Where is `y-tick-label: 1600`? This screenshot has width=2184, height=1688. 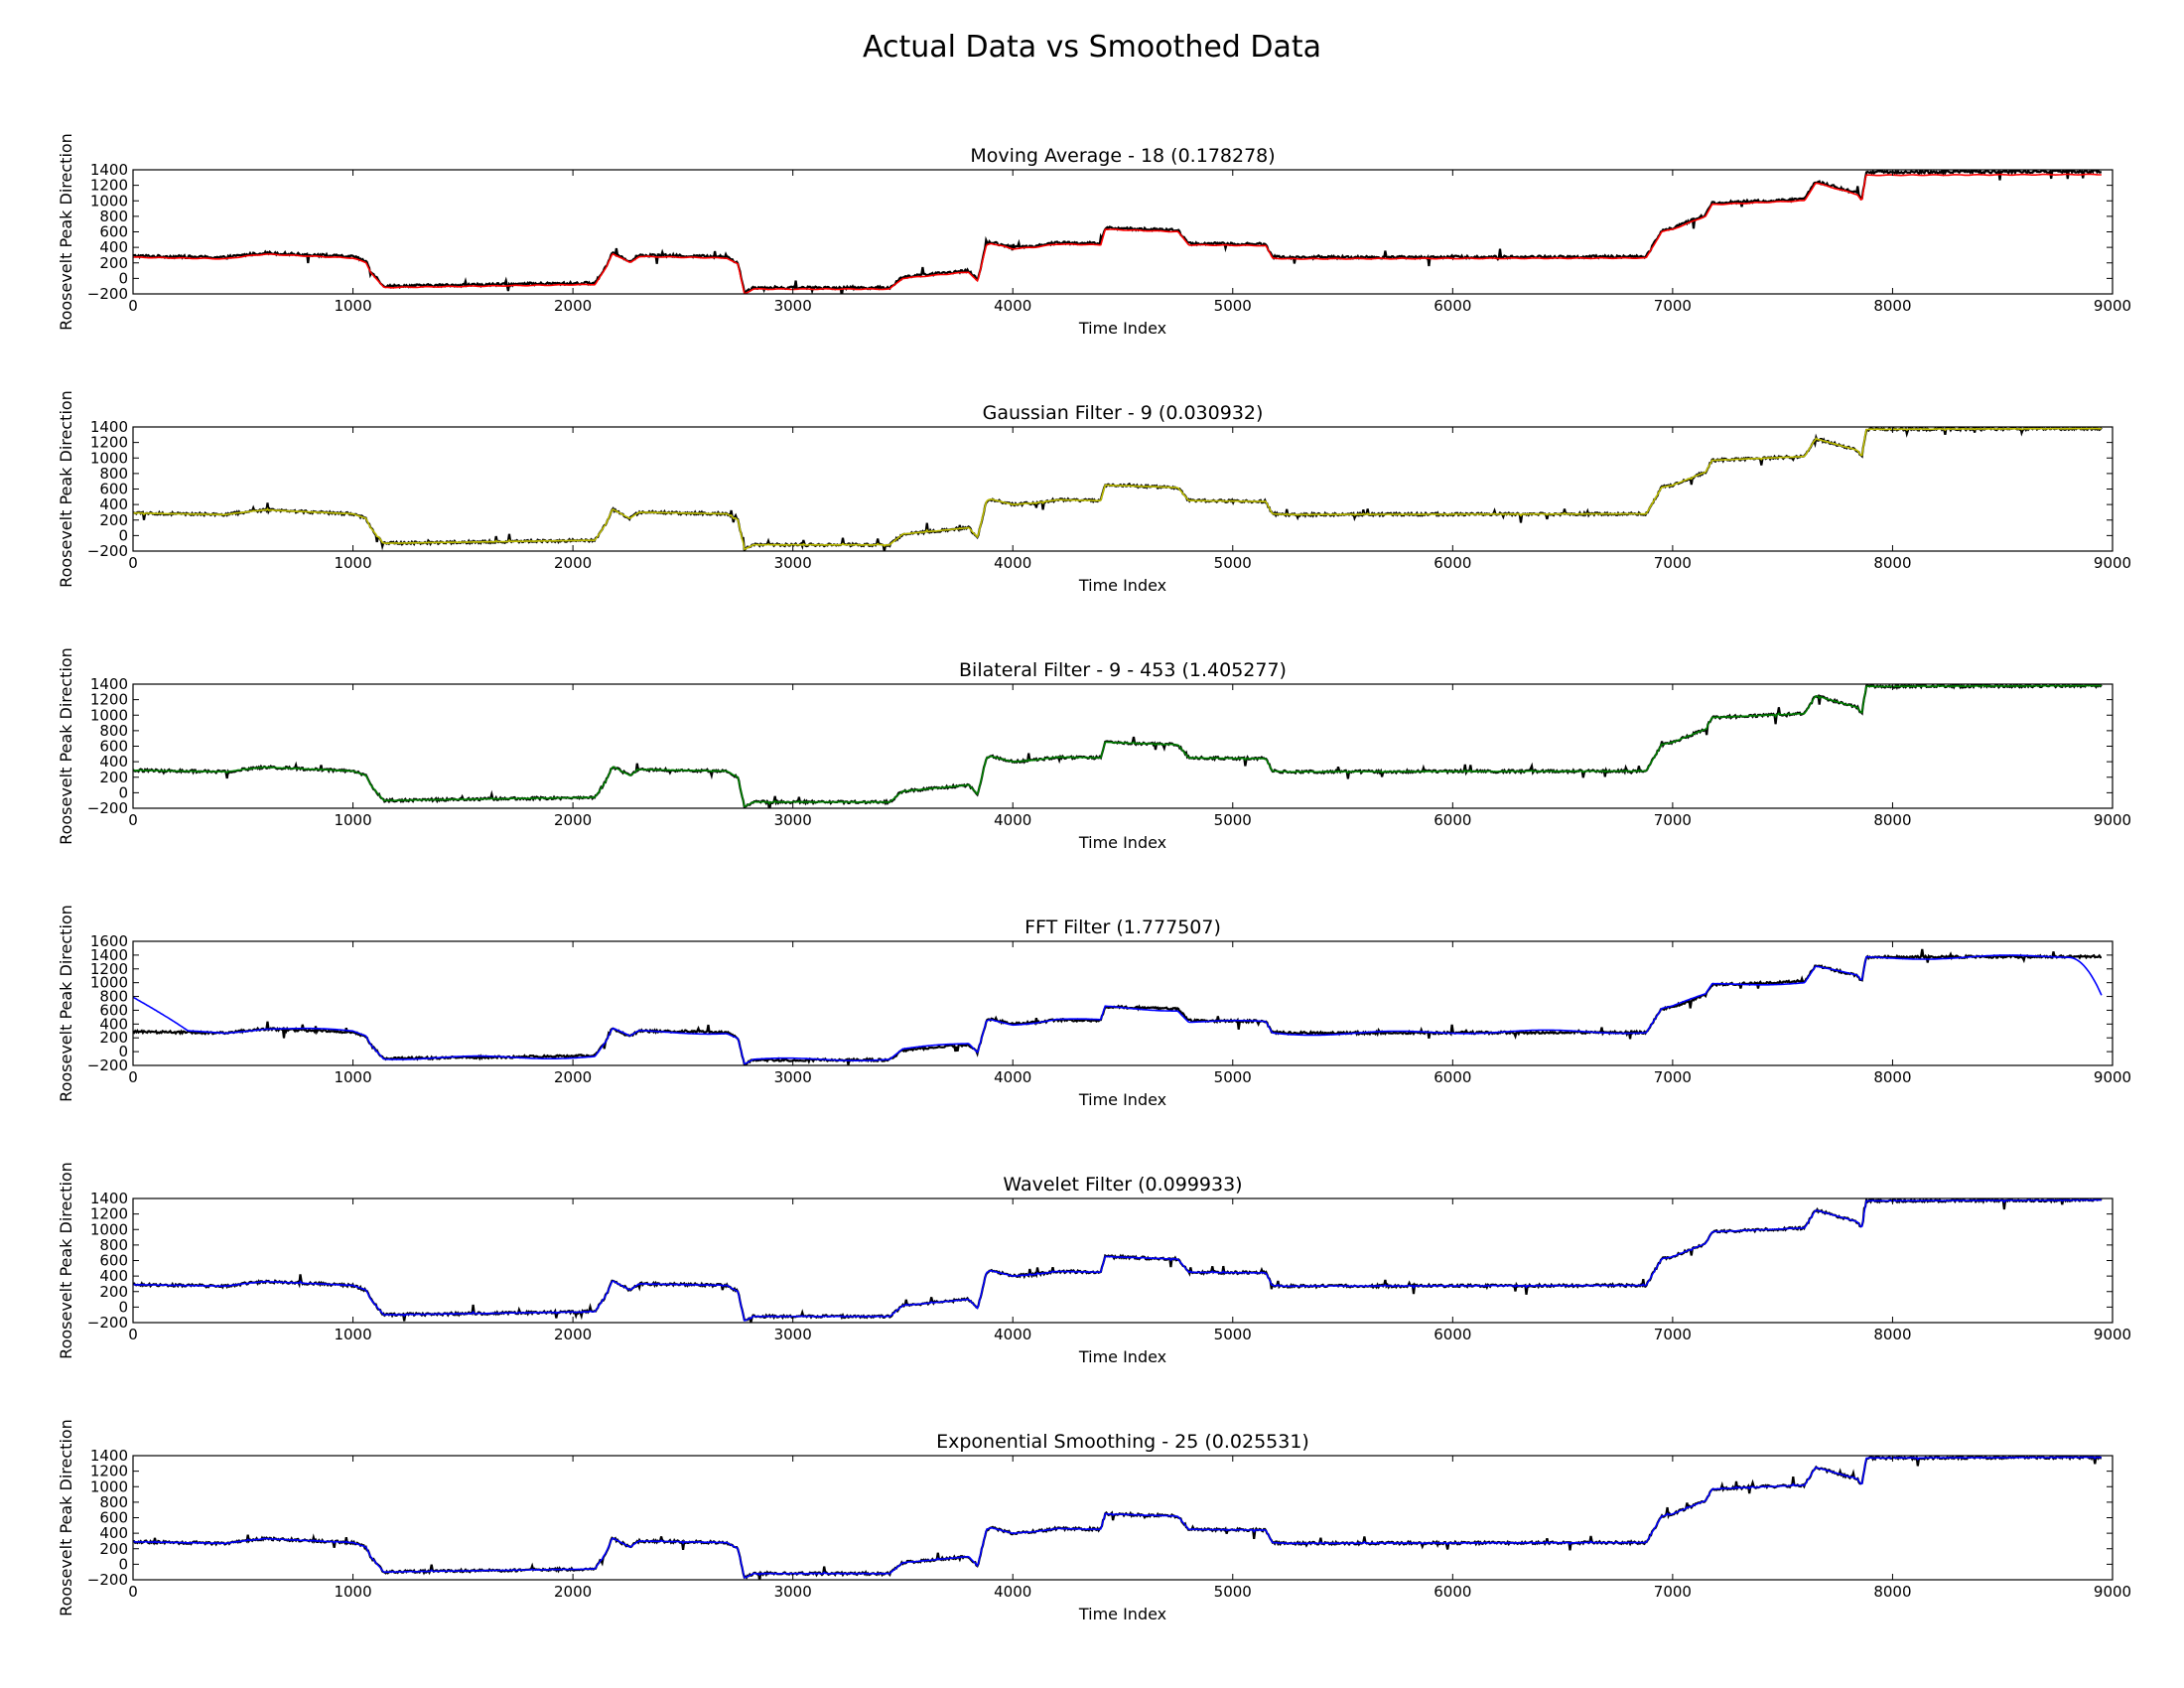 y-tick-label: 1600 is located at coordinates (109, 941).